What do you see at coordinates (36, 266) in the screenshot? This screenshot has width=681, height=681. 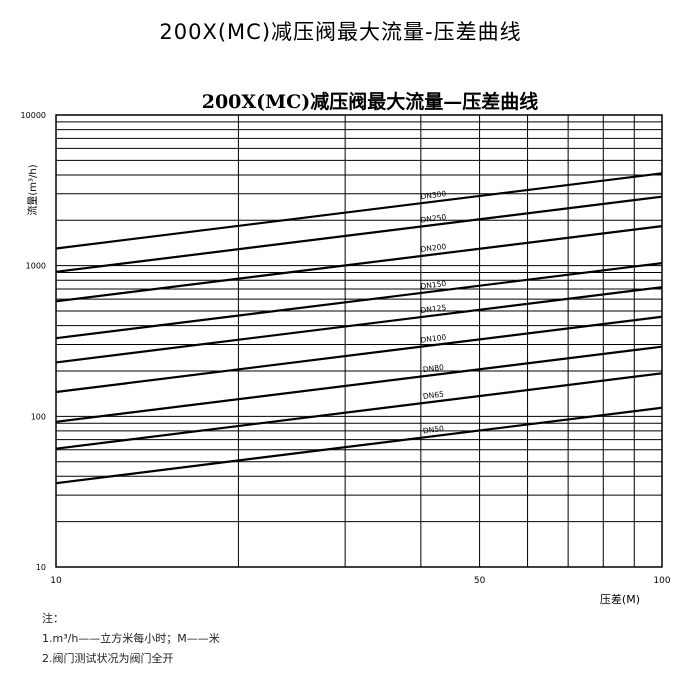 I see `y-tick-label: 1000` at bounding box center [36, 266].